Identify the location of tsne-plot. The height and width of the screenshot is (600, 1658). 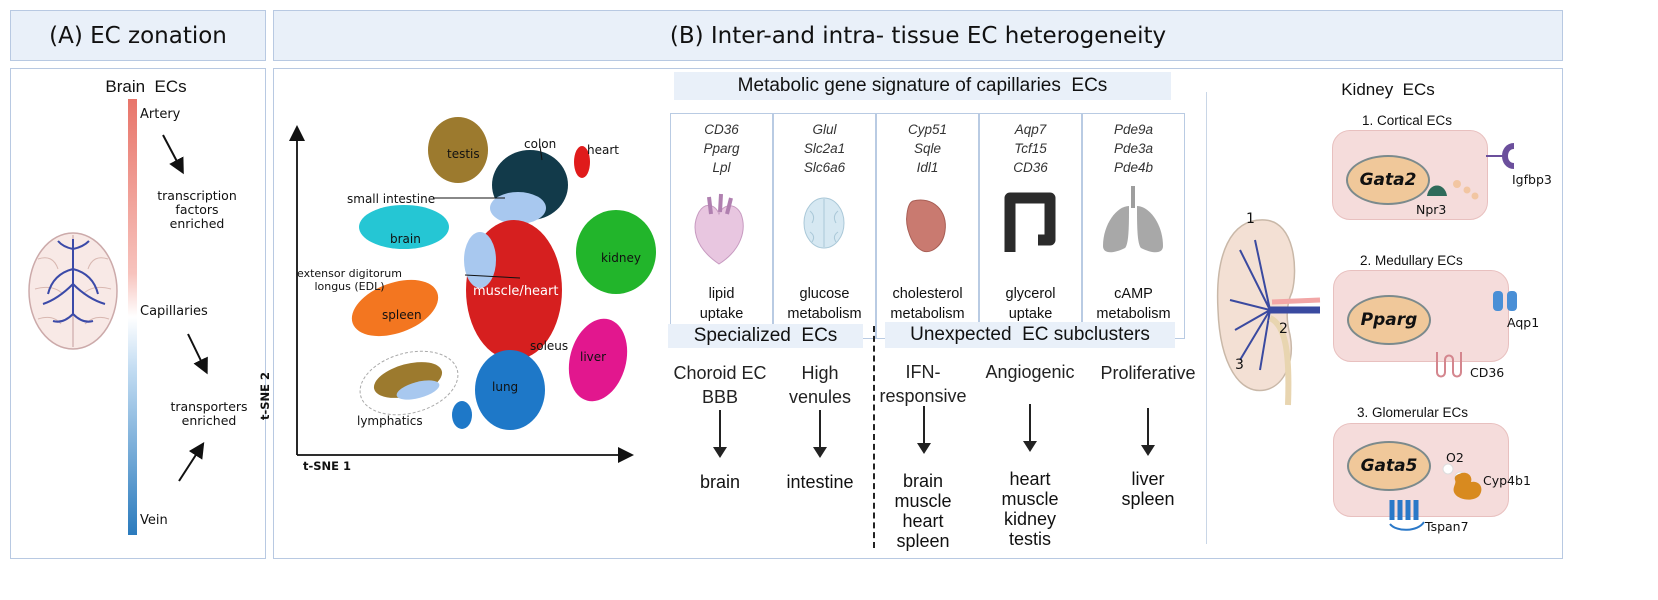
(472, 290).